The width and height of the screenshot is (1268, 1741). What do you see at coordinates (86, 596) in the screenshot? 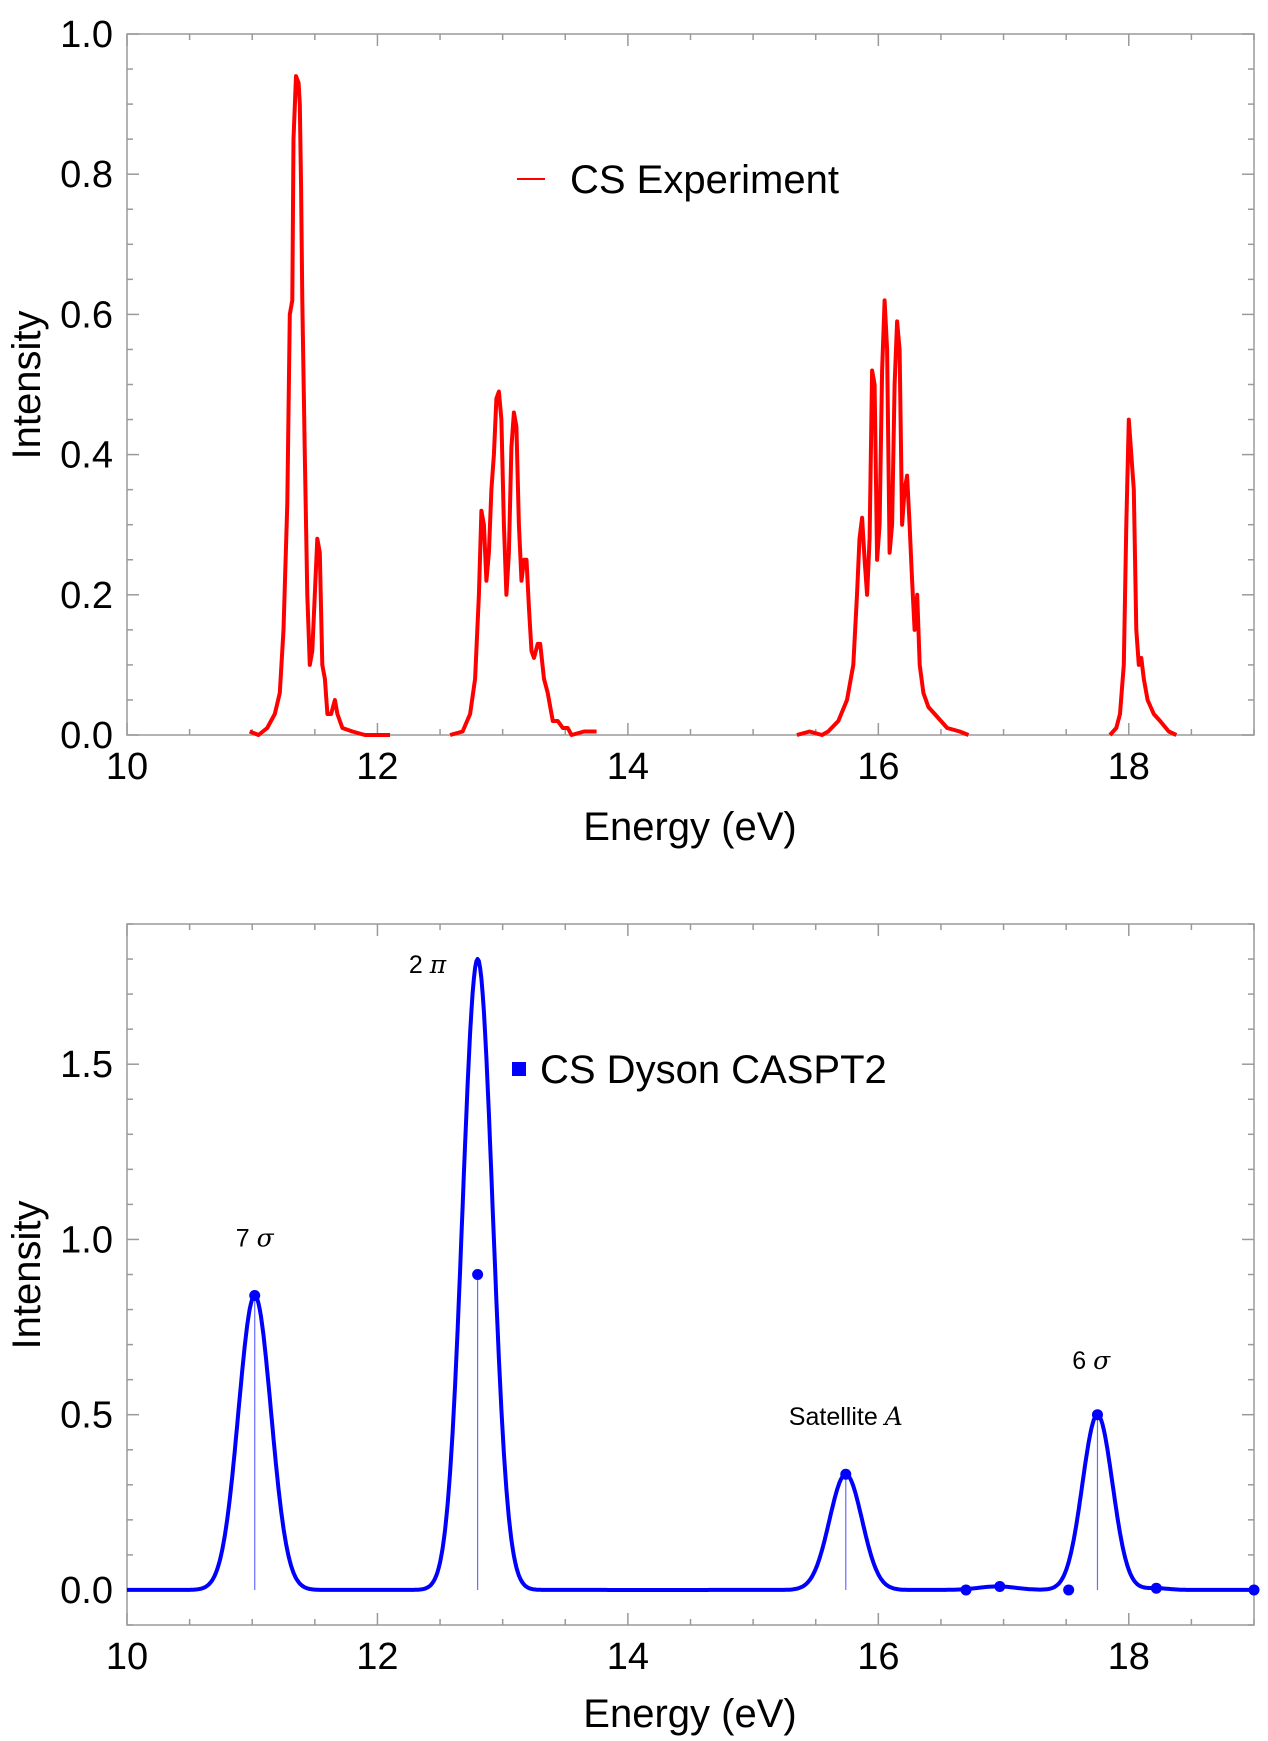
I see `y-tick-label: 0.2` at bounding box center [86, 596].